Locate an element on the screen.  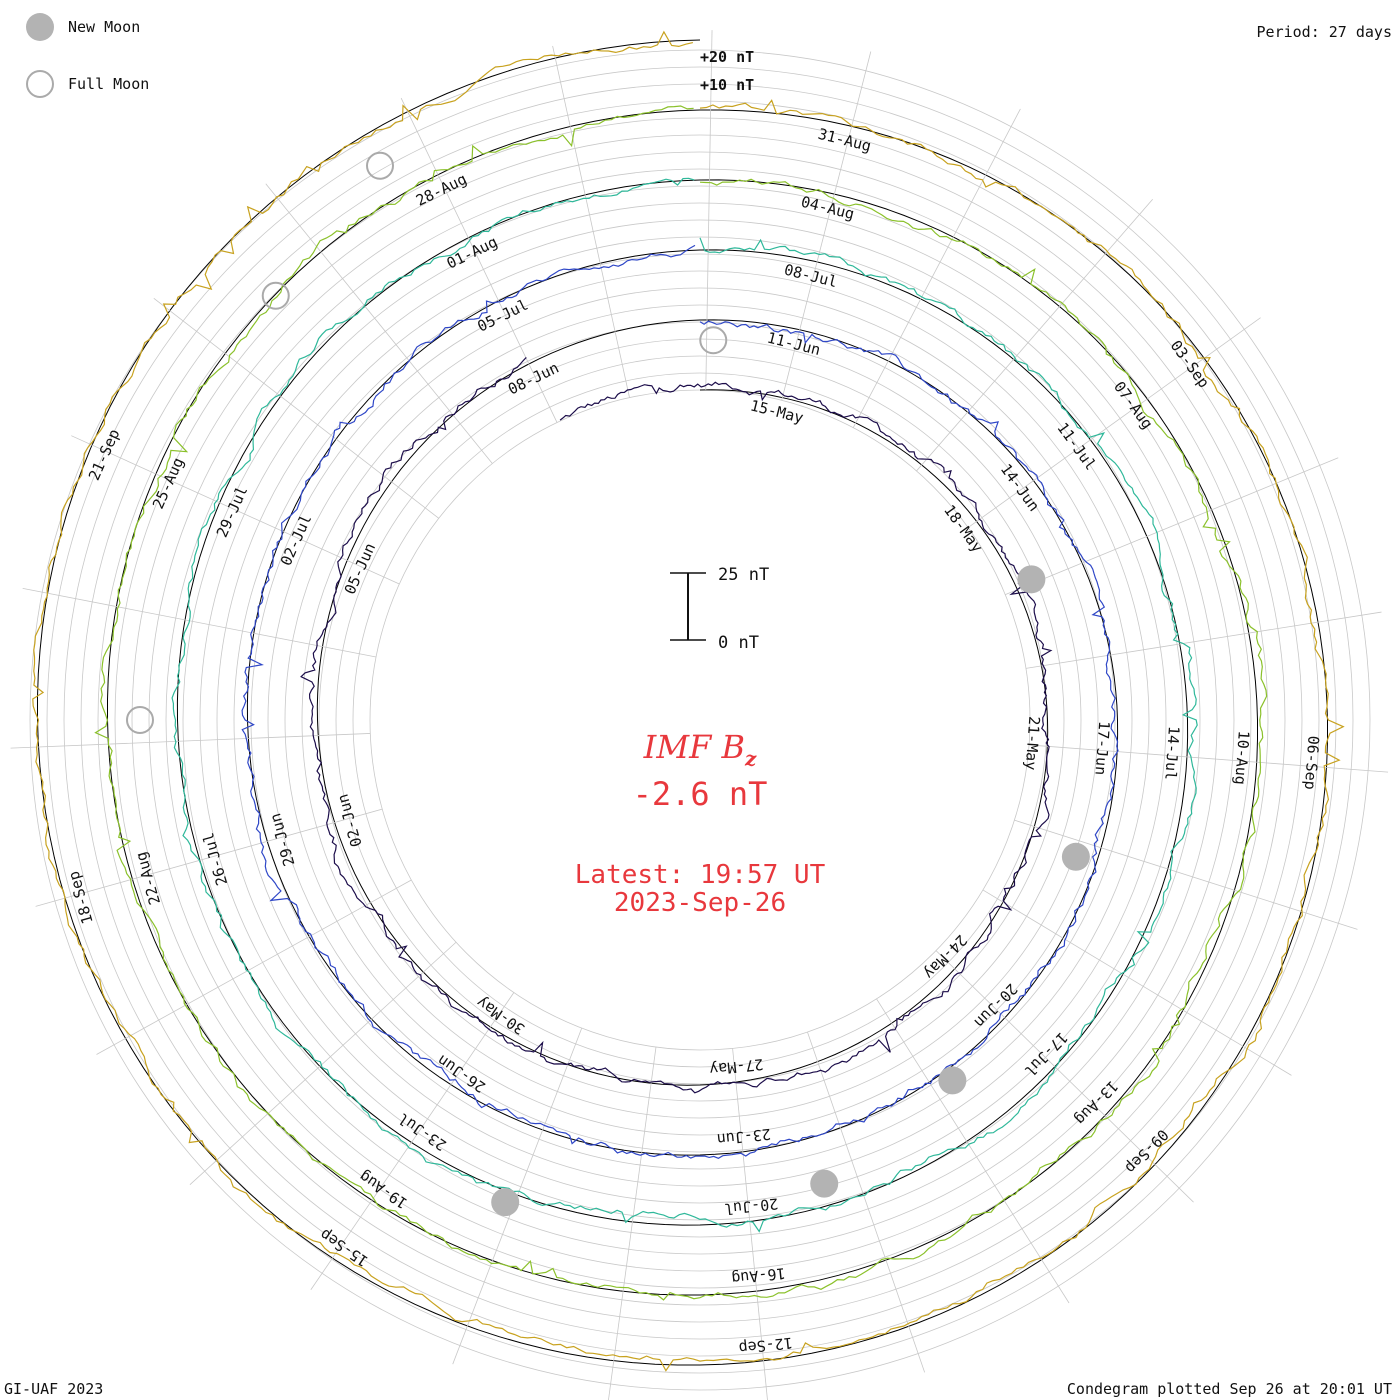
date-tick-label: 23-Jul is located at coordinates (422, 1131).